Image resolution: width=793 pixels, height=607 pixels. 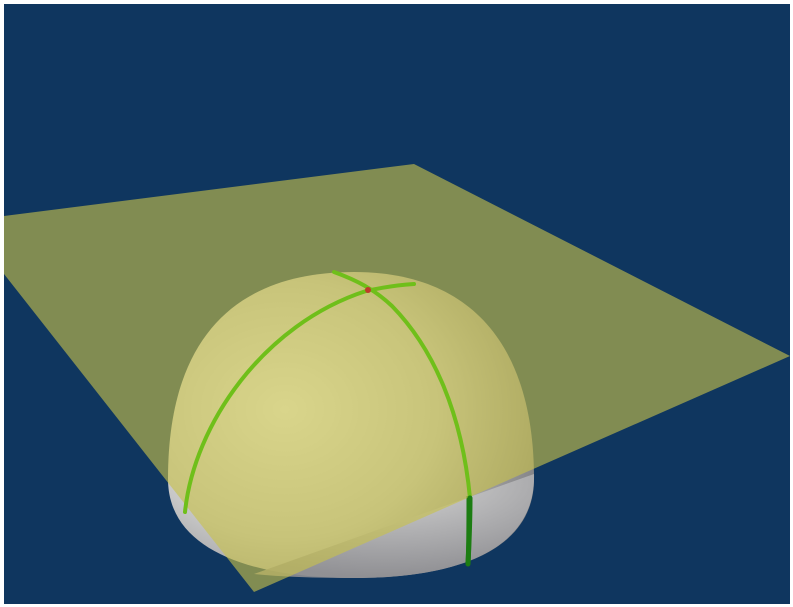 What do you see at coordinates (469, 531) in the screenshot?
I see `meridian-curve-below` at bounding box center [469, 531].